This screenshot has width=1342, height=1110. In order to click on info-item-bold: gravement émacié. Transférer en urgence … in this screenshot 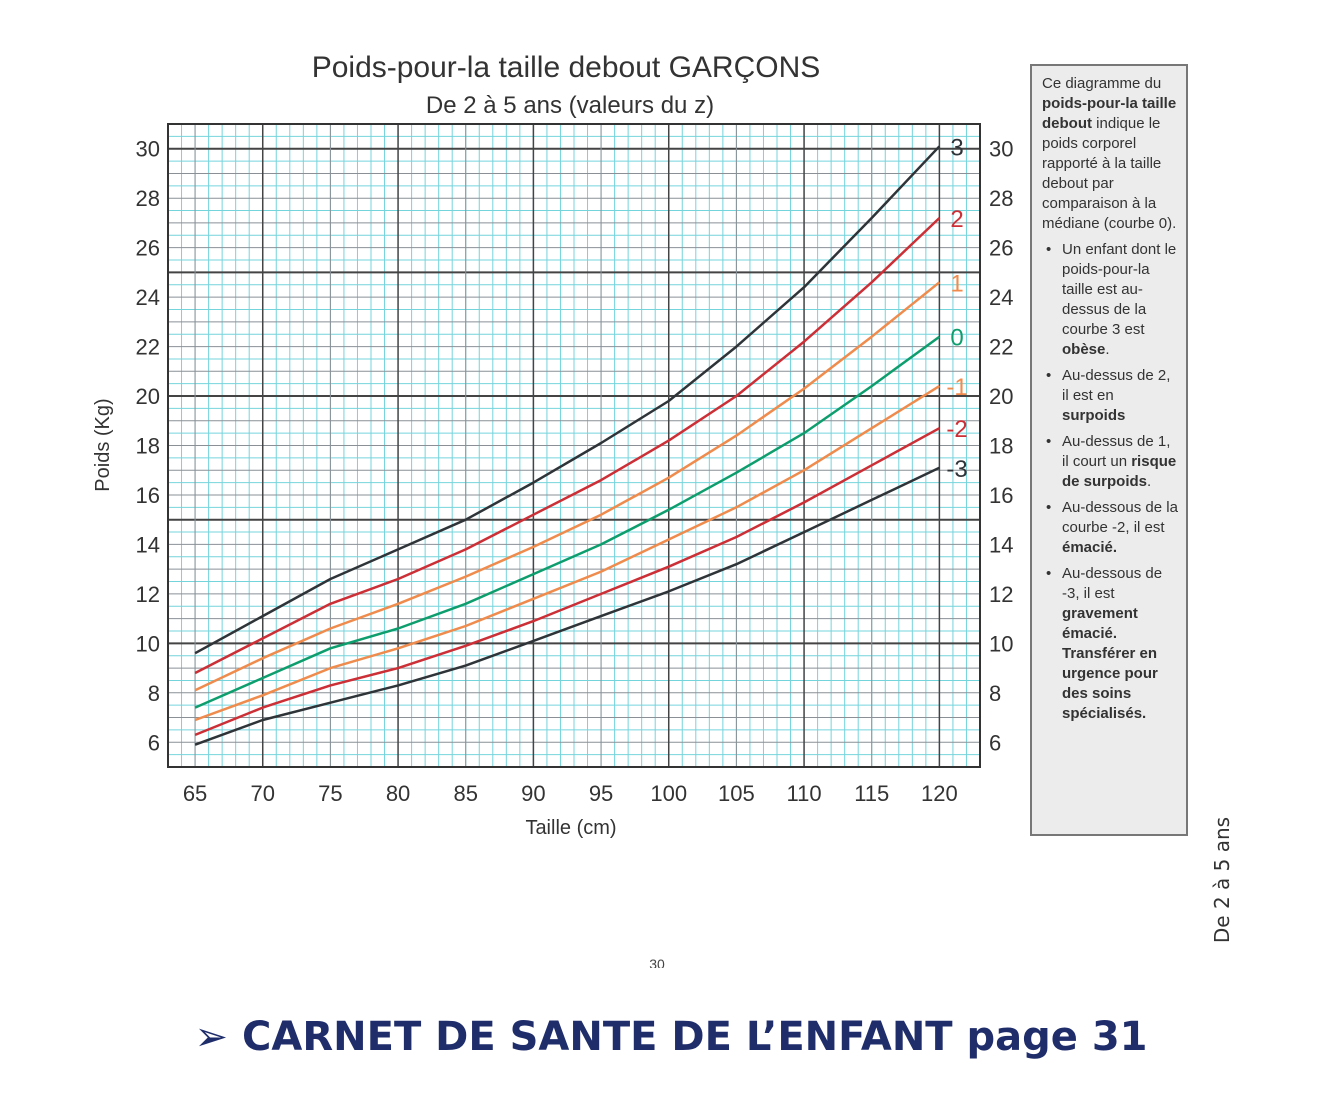, I will do `click(1110, 663)`.